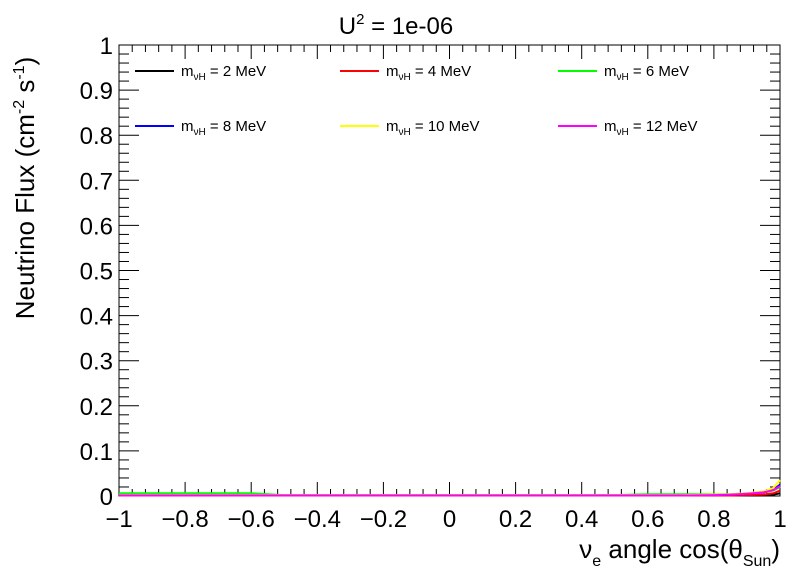  I want to click on x-tick-label: 0.6, so click(647, 519).